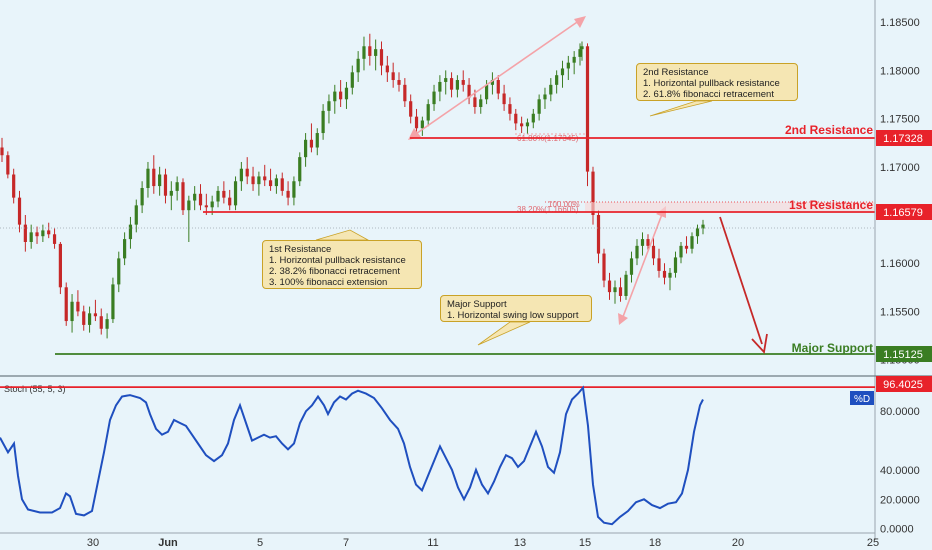 The height and width of the screenshot is (550, 932). I want to click on note-first-resistance-line-1: 1. Horizontal pullback resistance, so click(337, 260).